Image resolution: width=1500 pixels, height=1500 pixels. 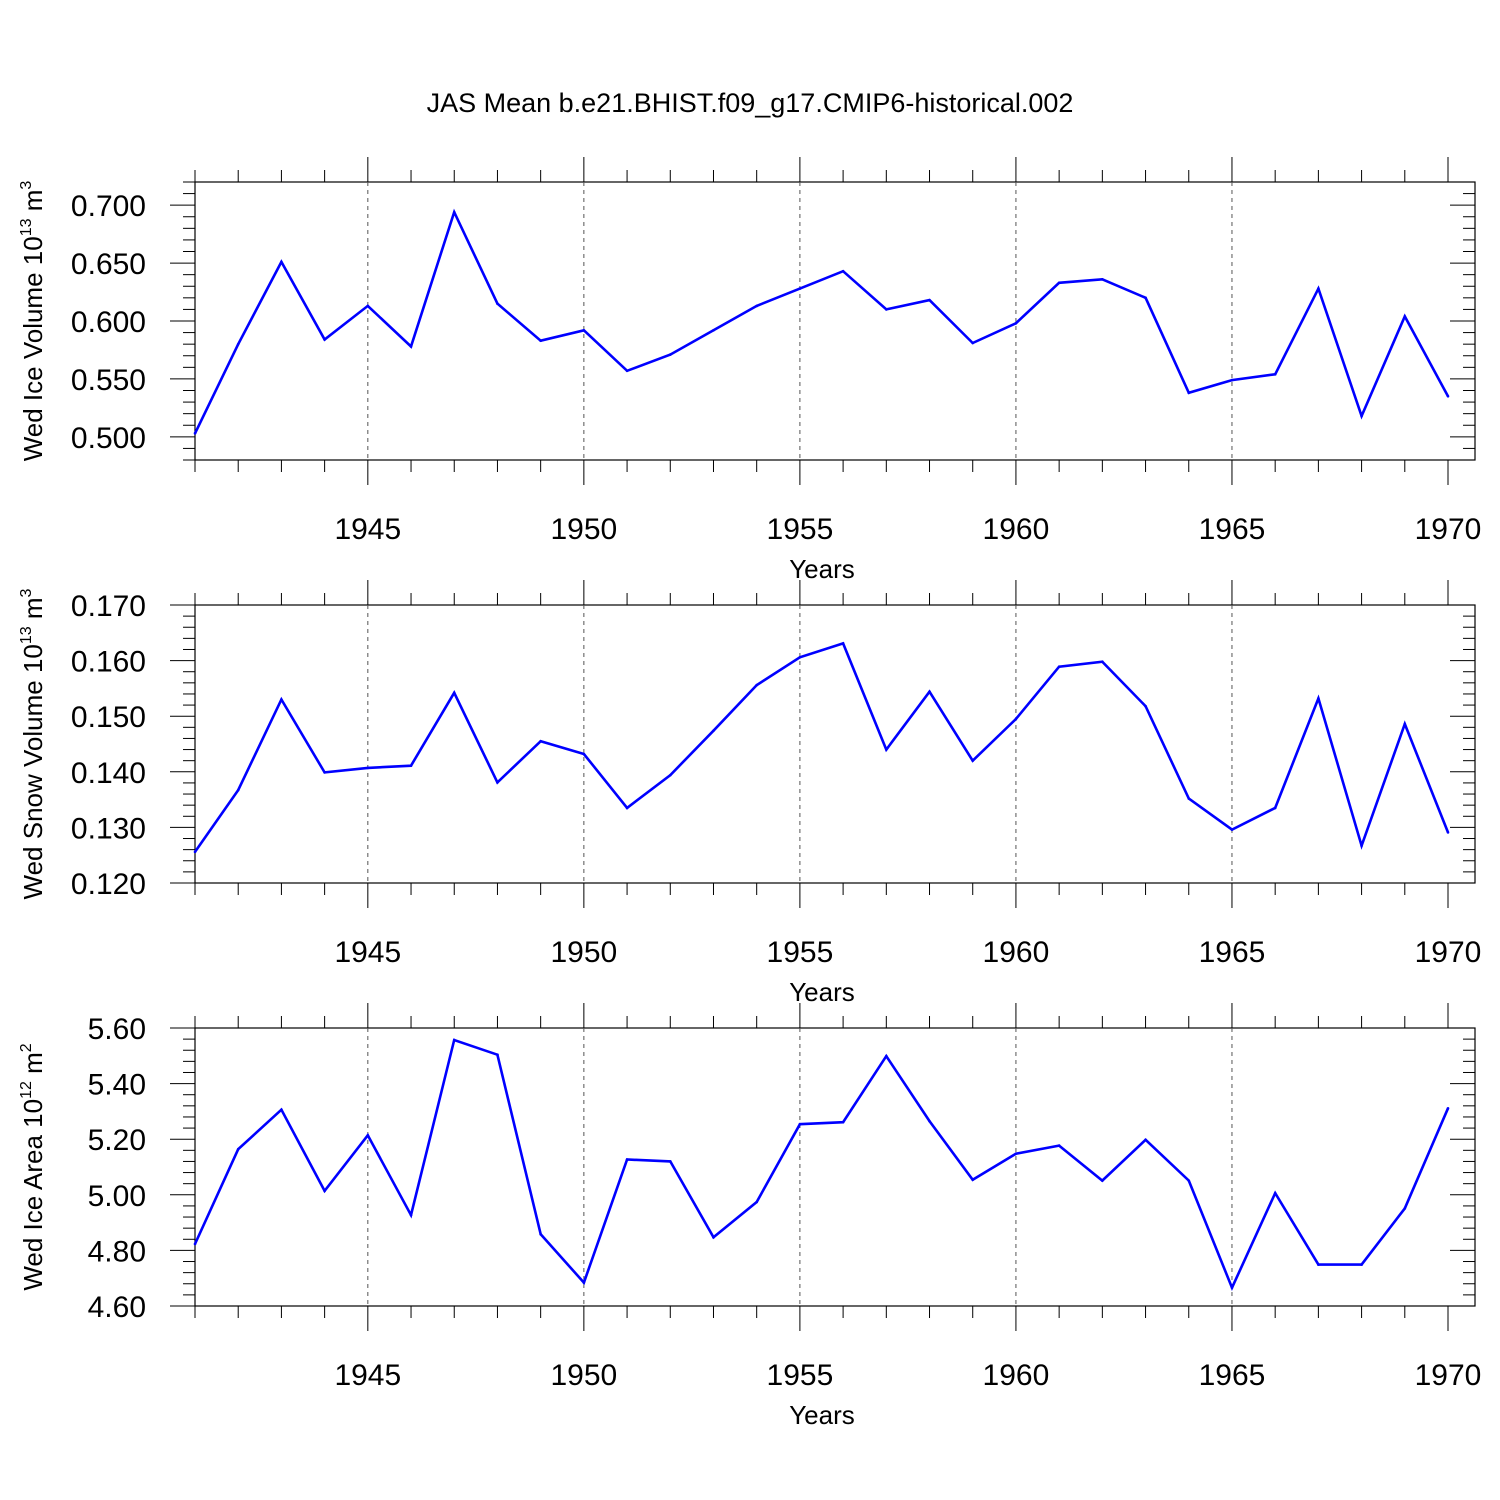 I want to click on y-tick-label: 4.80, so click(x=117, y=1251).